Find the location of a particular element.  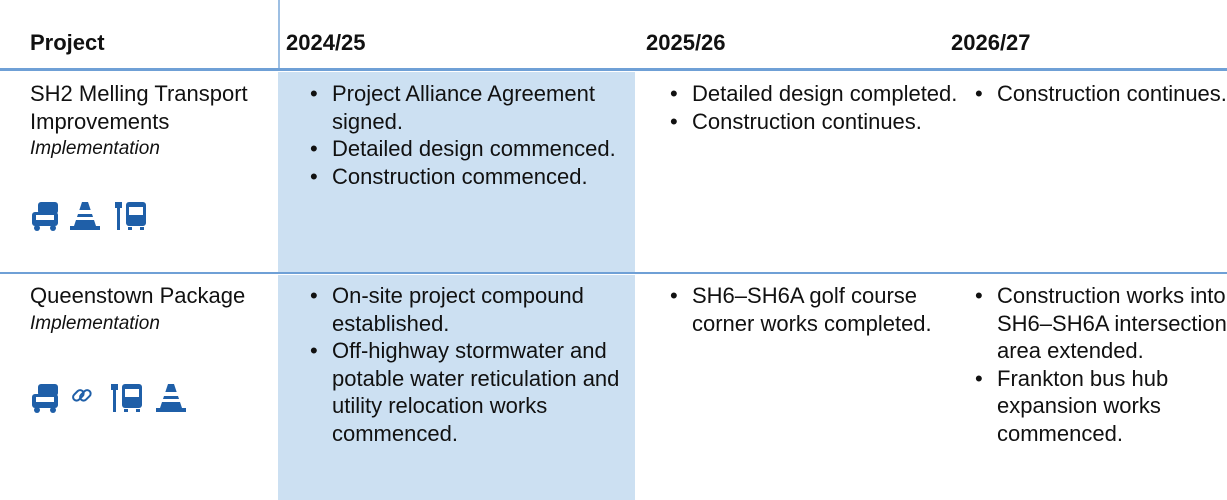

column-header: Project is located at coordinates (67, 42).